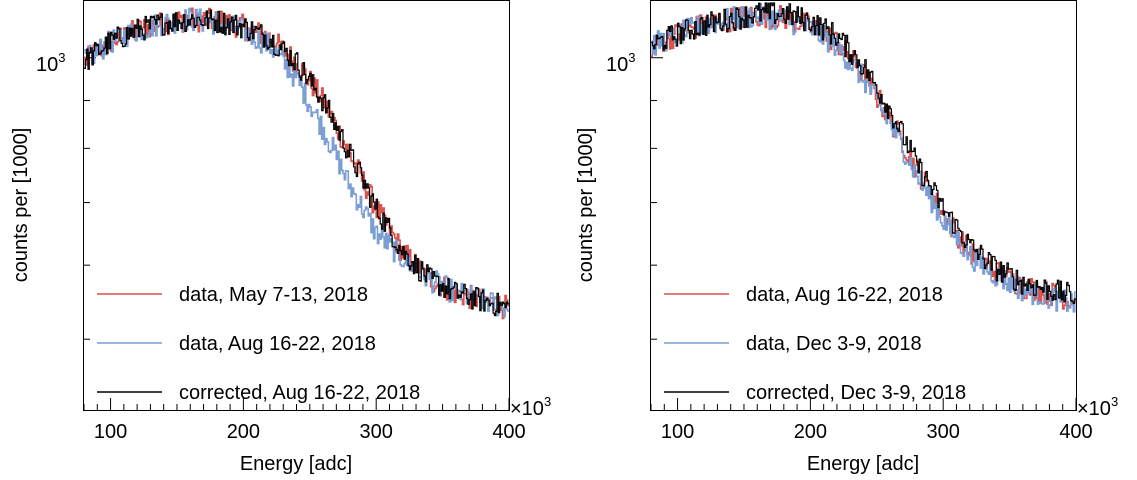 The height and width of the screenshot is (480, 1137). I want to click on legend-label: corrected, Dec 3-9, 2018, so click(856, 393).